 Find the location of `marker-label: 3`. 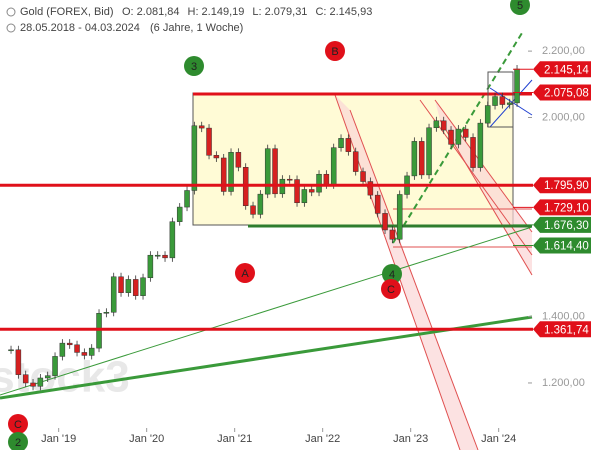

marker-label: 3 is located at coordinates (194, 67).